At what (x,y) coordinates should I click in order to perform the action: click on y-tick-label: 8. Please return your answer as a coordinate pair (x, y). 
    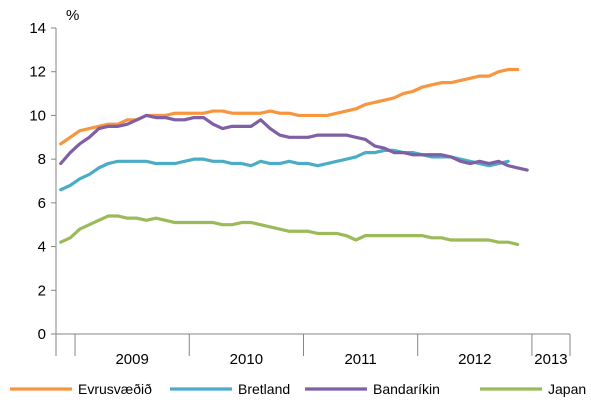
    Looking at the image, I should click on (42, 159).